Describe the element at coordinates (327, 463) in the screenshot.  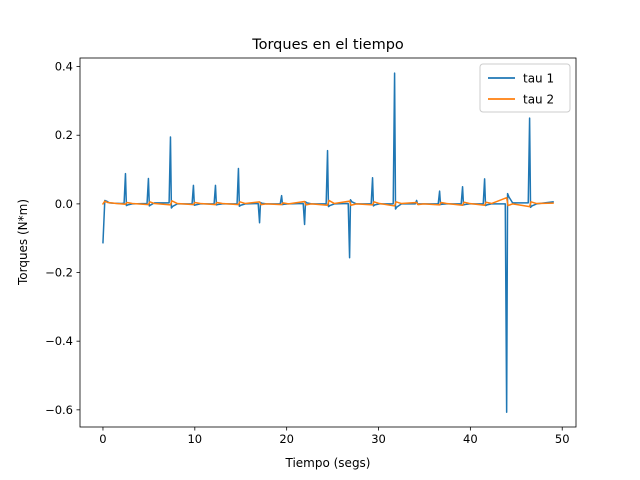
I see `x-axis-label: Tiempo (segs)` at that location.